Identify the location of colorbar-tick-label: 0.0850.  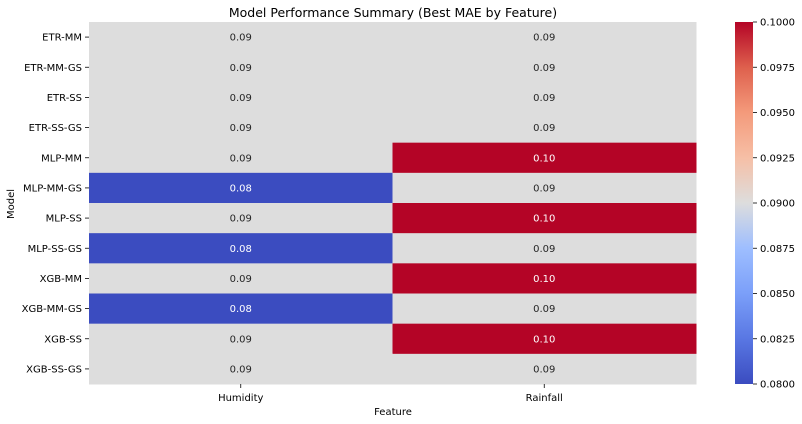
(777, 294).